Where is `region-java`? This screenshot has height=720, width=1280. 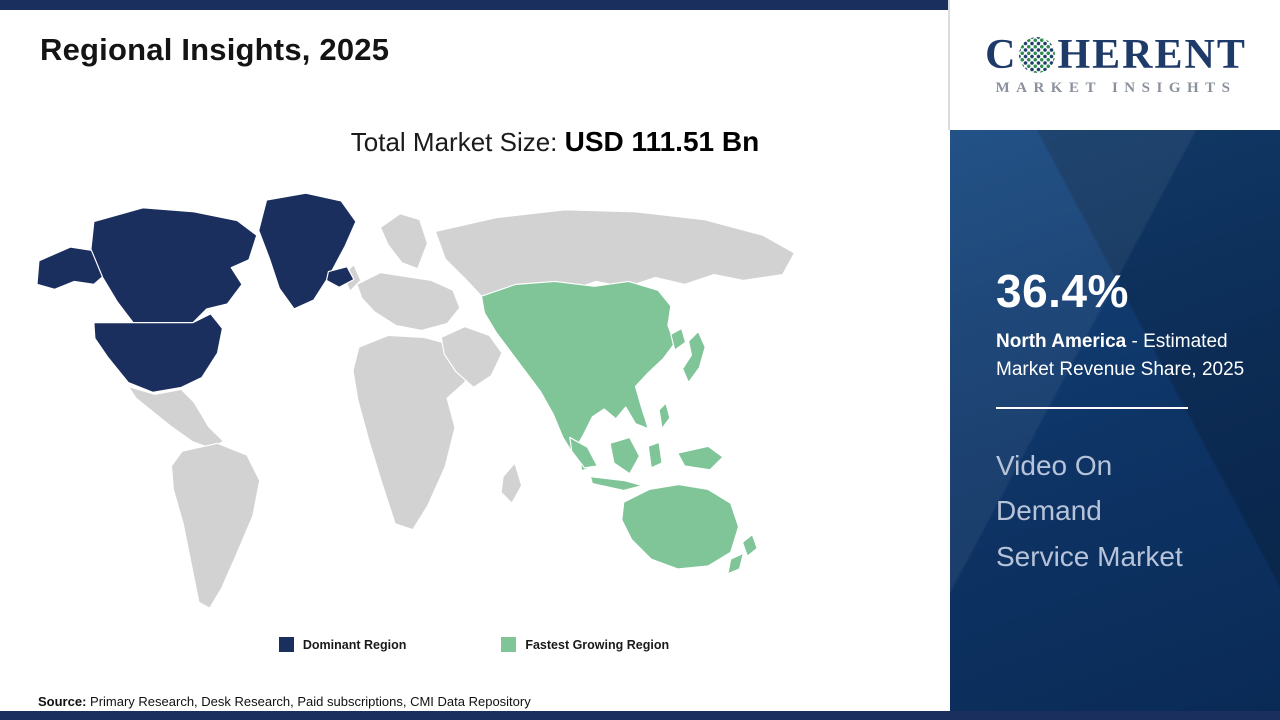 region-java is located at coordinates (616, 484).